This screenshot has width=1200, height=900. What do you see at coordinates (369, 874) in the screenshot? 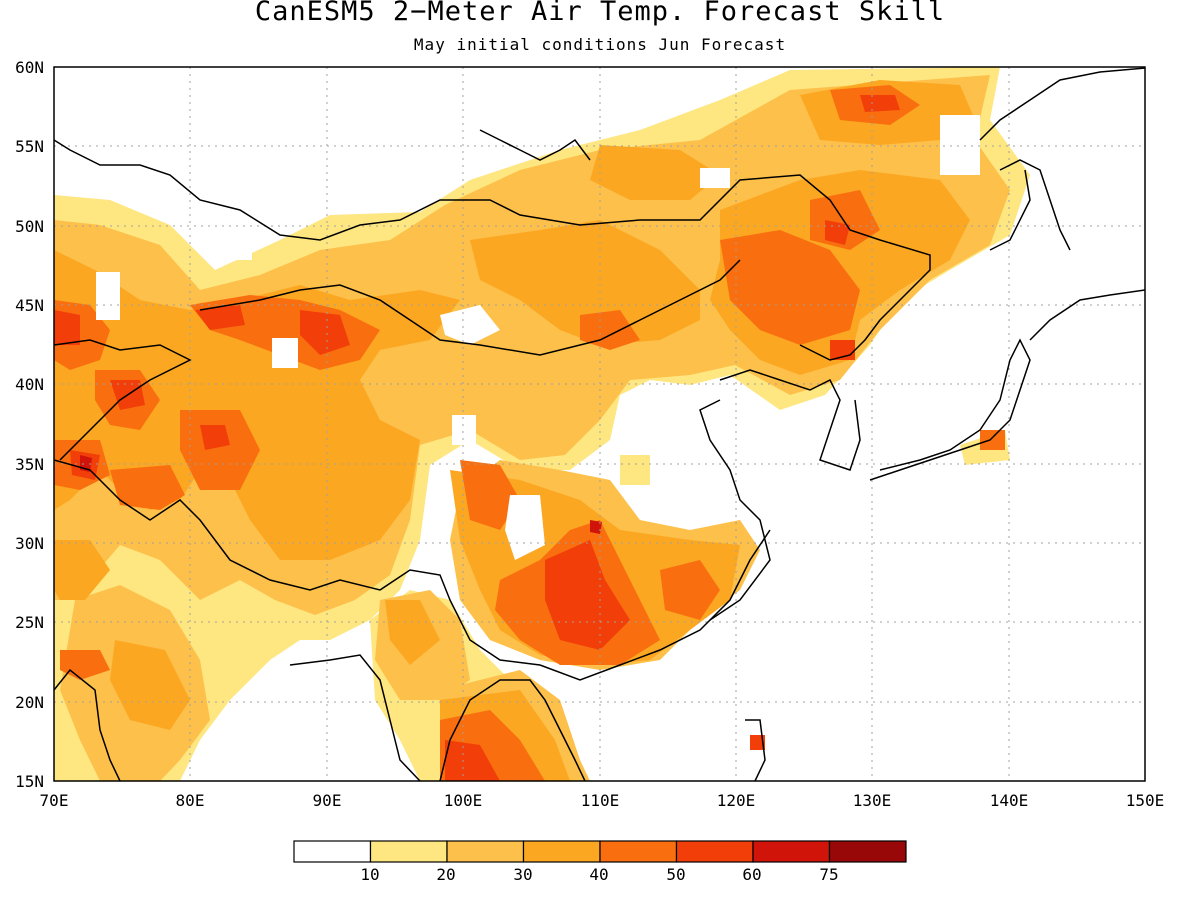
I see `colorbar-tick-label: 10` at bounding box center [369, 874].